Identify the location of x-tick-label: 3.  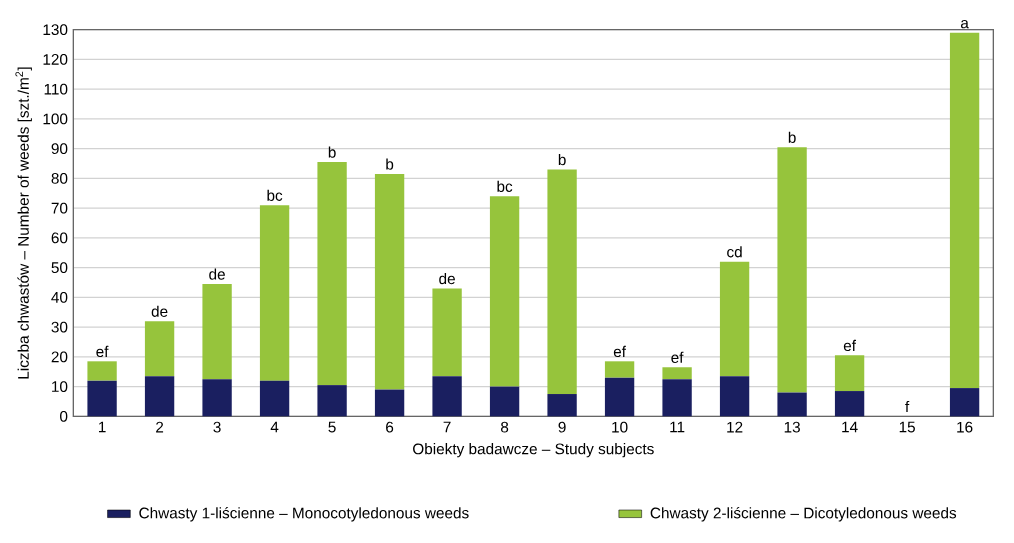
(217, 427).